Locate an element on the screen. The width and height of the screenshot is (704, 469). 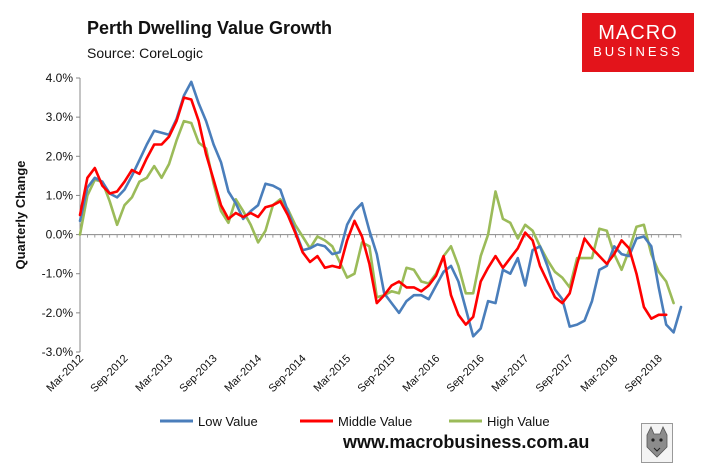
x-tick-label: Sep-2015 is located at coordinates (377, 374).